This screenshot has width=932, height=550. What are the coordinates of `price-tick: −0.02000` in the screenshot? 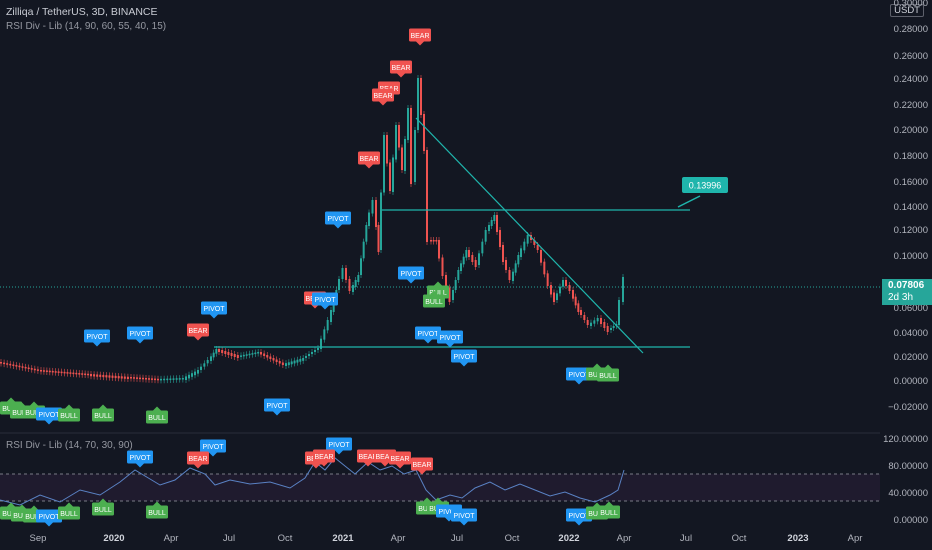 It's located at (908, 407).